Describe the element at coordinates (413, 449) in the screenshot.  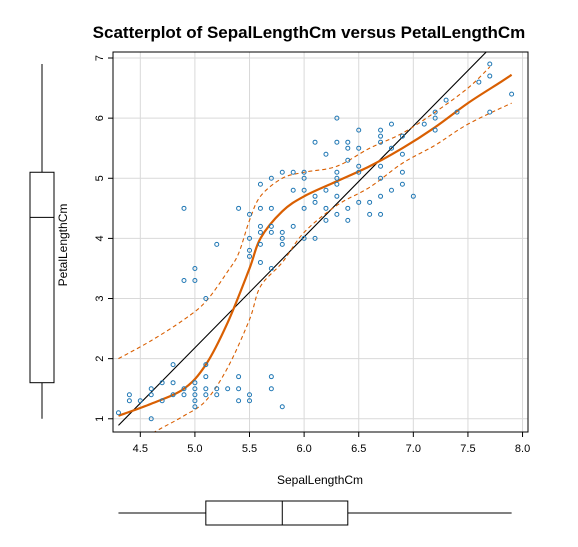
I see `x-tick-label-5: 7.0` at that location.